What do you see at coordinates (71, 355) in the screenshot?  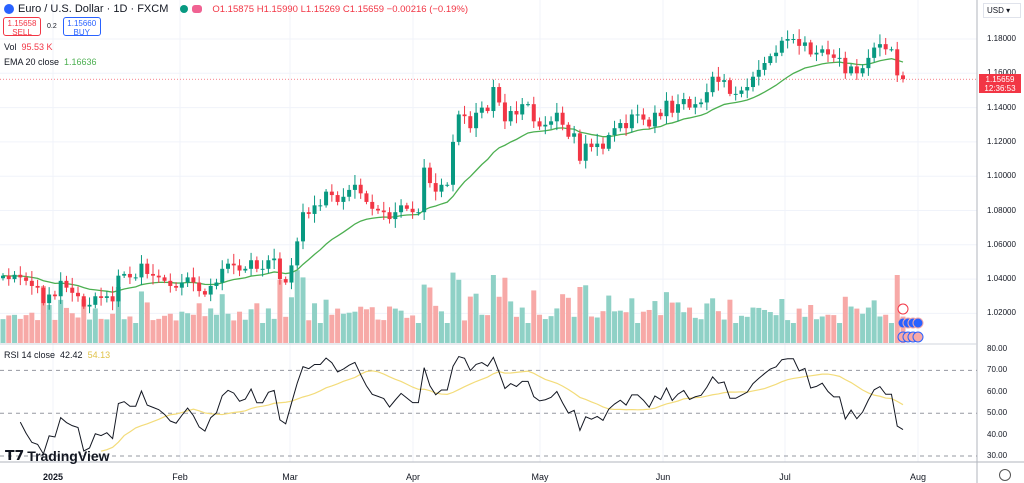 I see `rsi-value: 42.42` at bounding box center [71, 355].